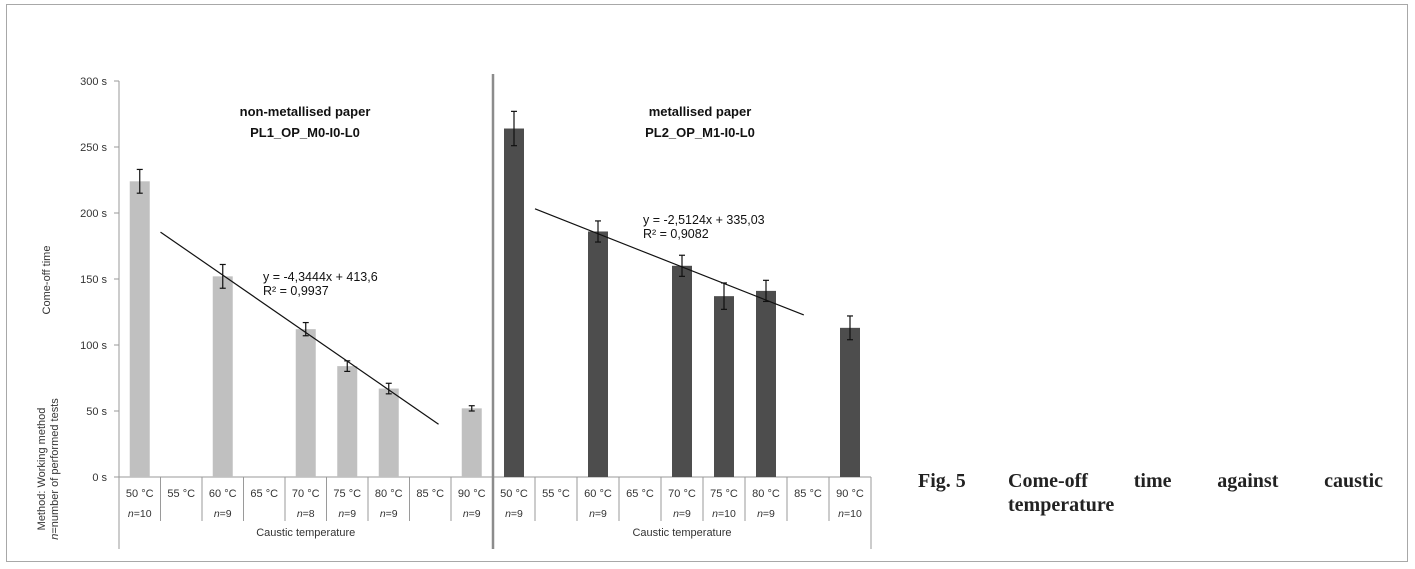 This screenshot has height=569, width=1415. What do you see at coordinates (1195, 481) in the screenshot?
I see `figure-caption-line1: Come-off time against caustic` at bounding box center [1195, 481].